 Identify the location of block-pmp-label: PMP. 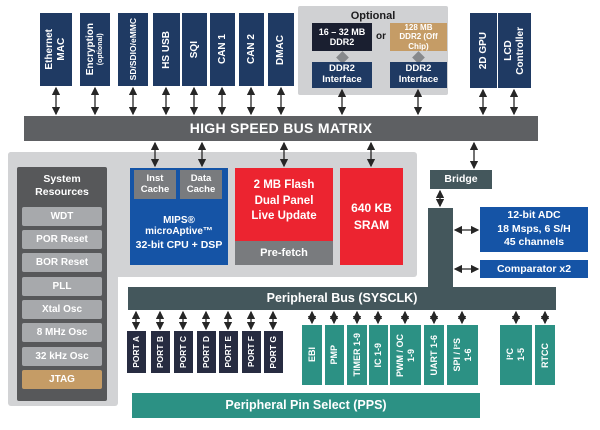
(334, 355).